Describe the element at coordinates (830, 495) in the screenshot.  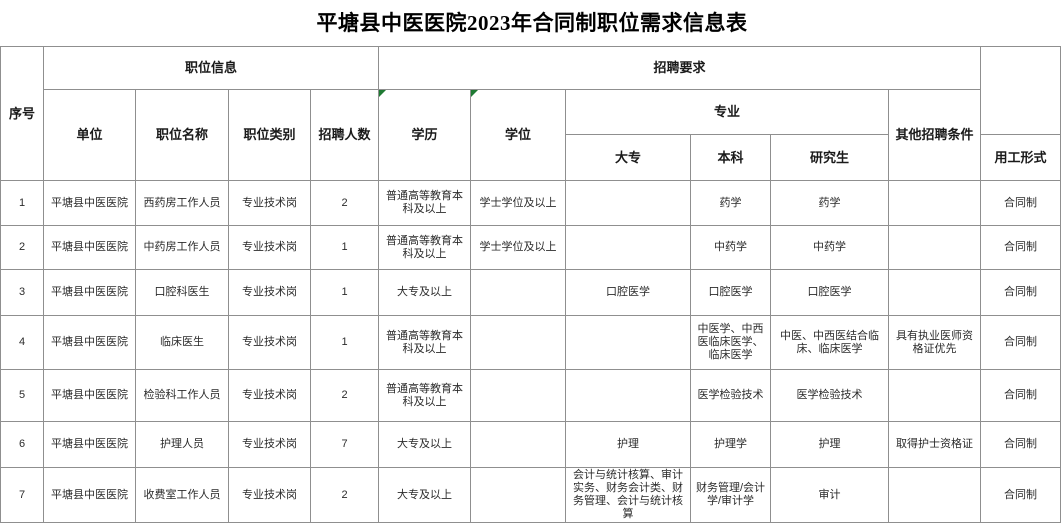
I see `cell-major-graduate: 审计` at that location.